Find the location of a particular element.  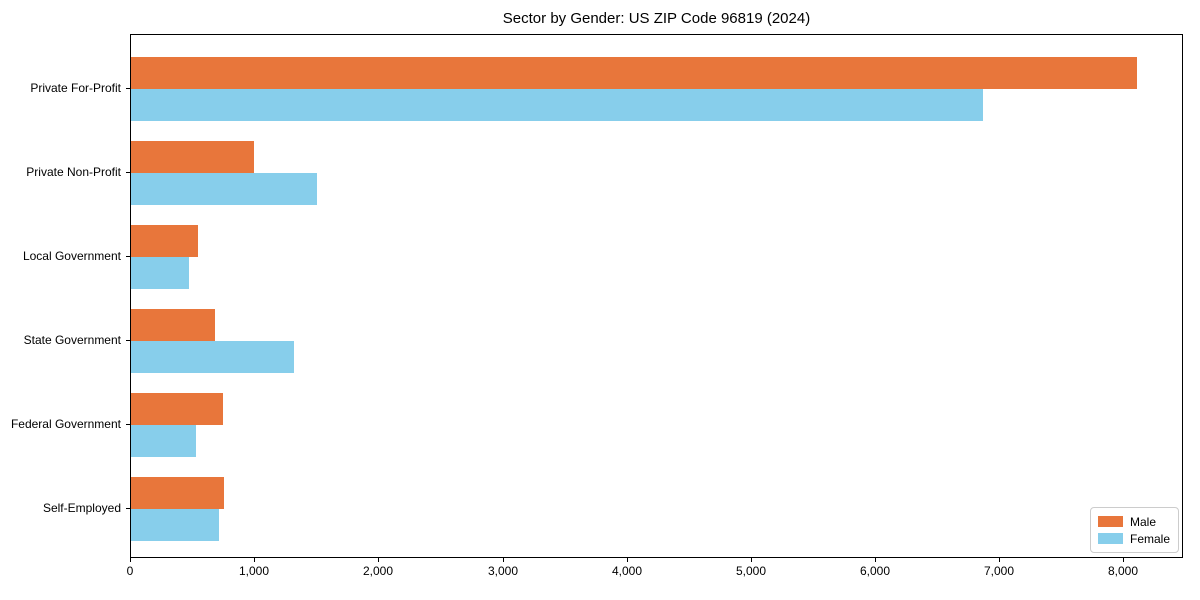

x-tick-label: 1,000 is located at coordinates (254, 571).